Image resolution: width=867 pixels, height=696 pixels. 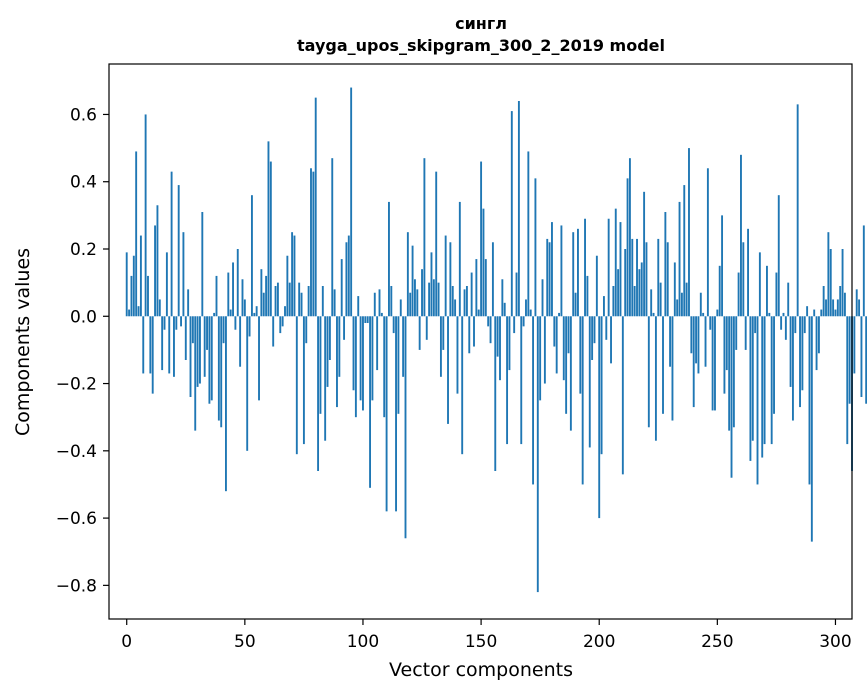 What do you see at coordinates (717, 642) in the screenshot?
I see `x-tick-label: 250` at bounding box center [717, 642].